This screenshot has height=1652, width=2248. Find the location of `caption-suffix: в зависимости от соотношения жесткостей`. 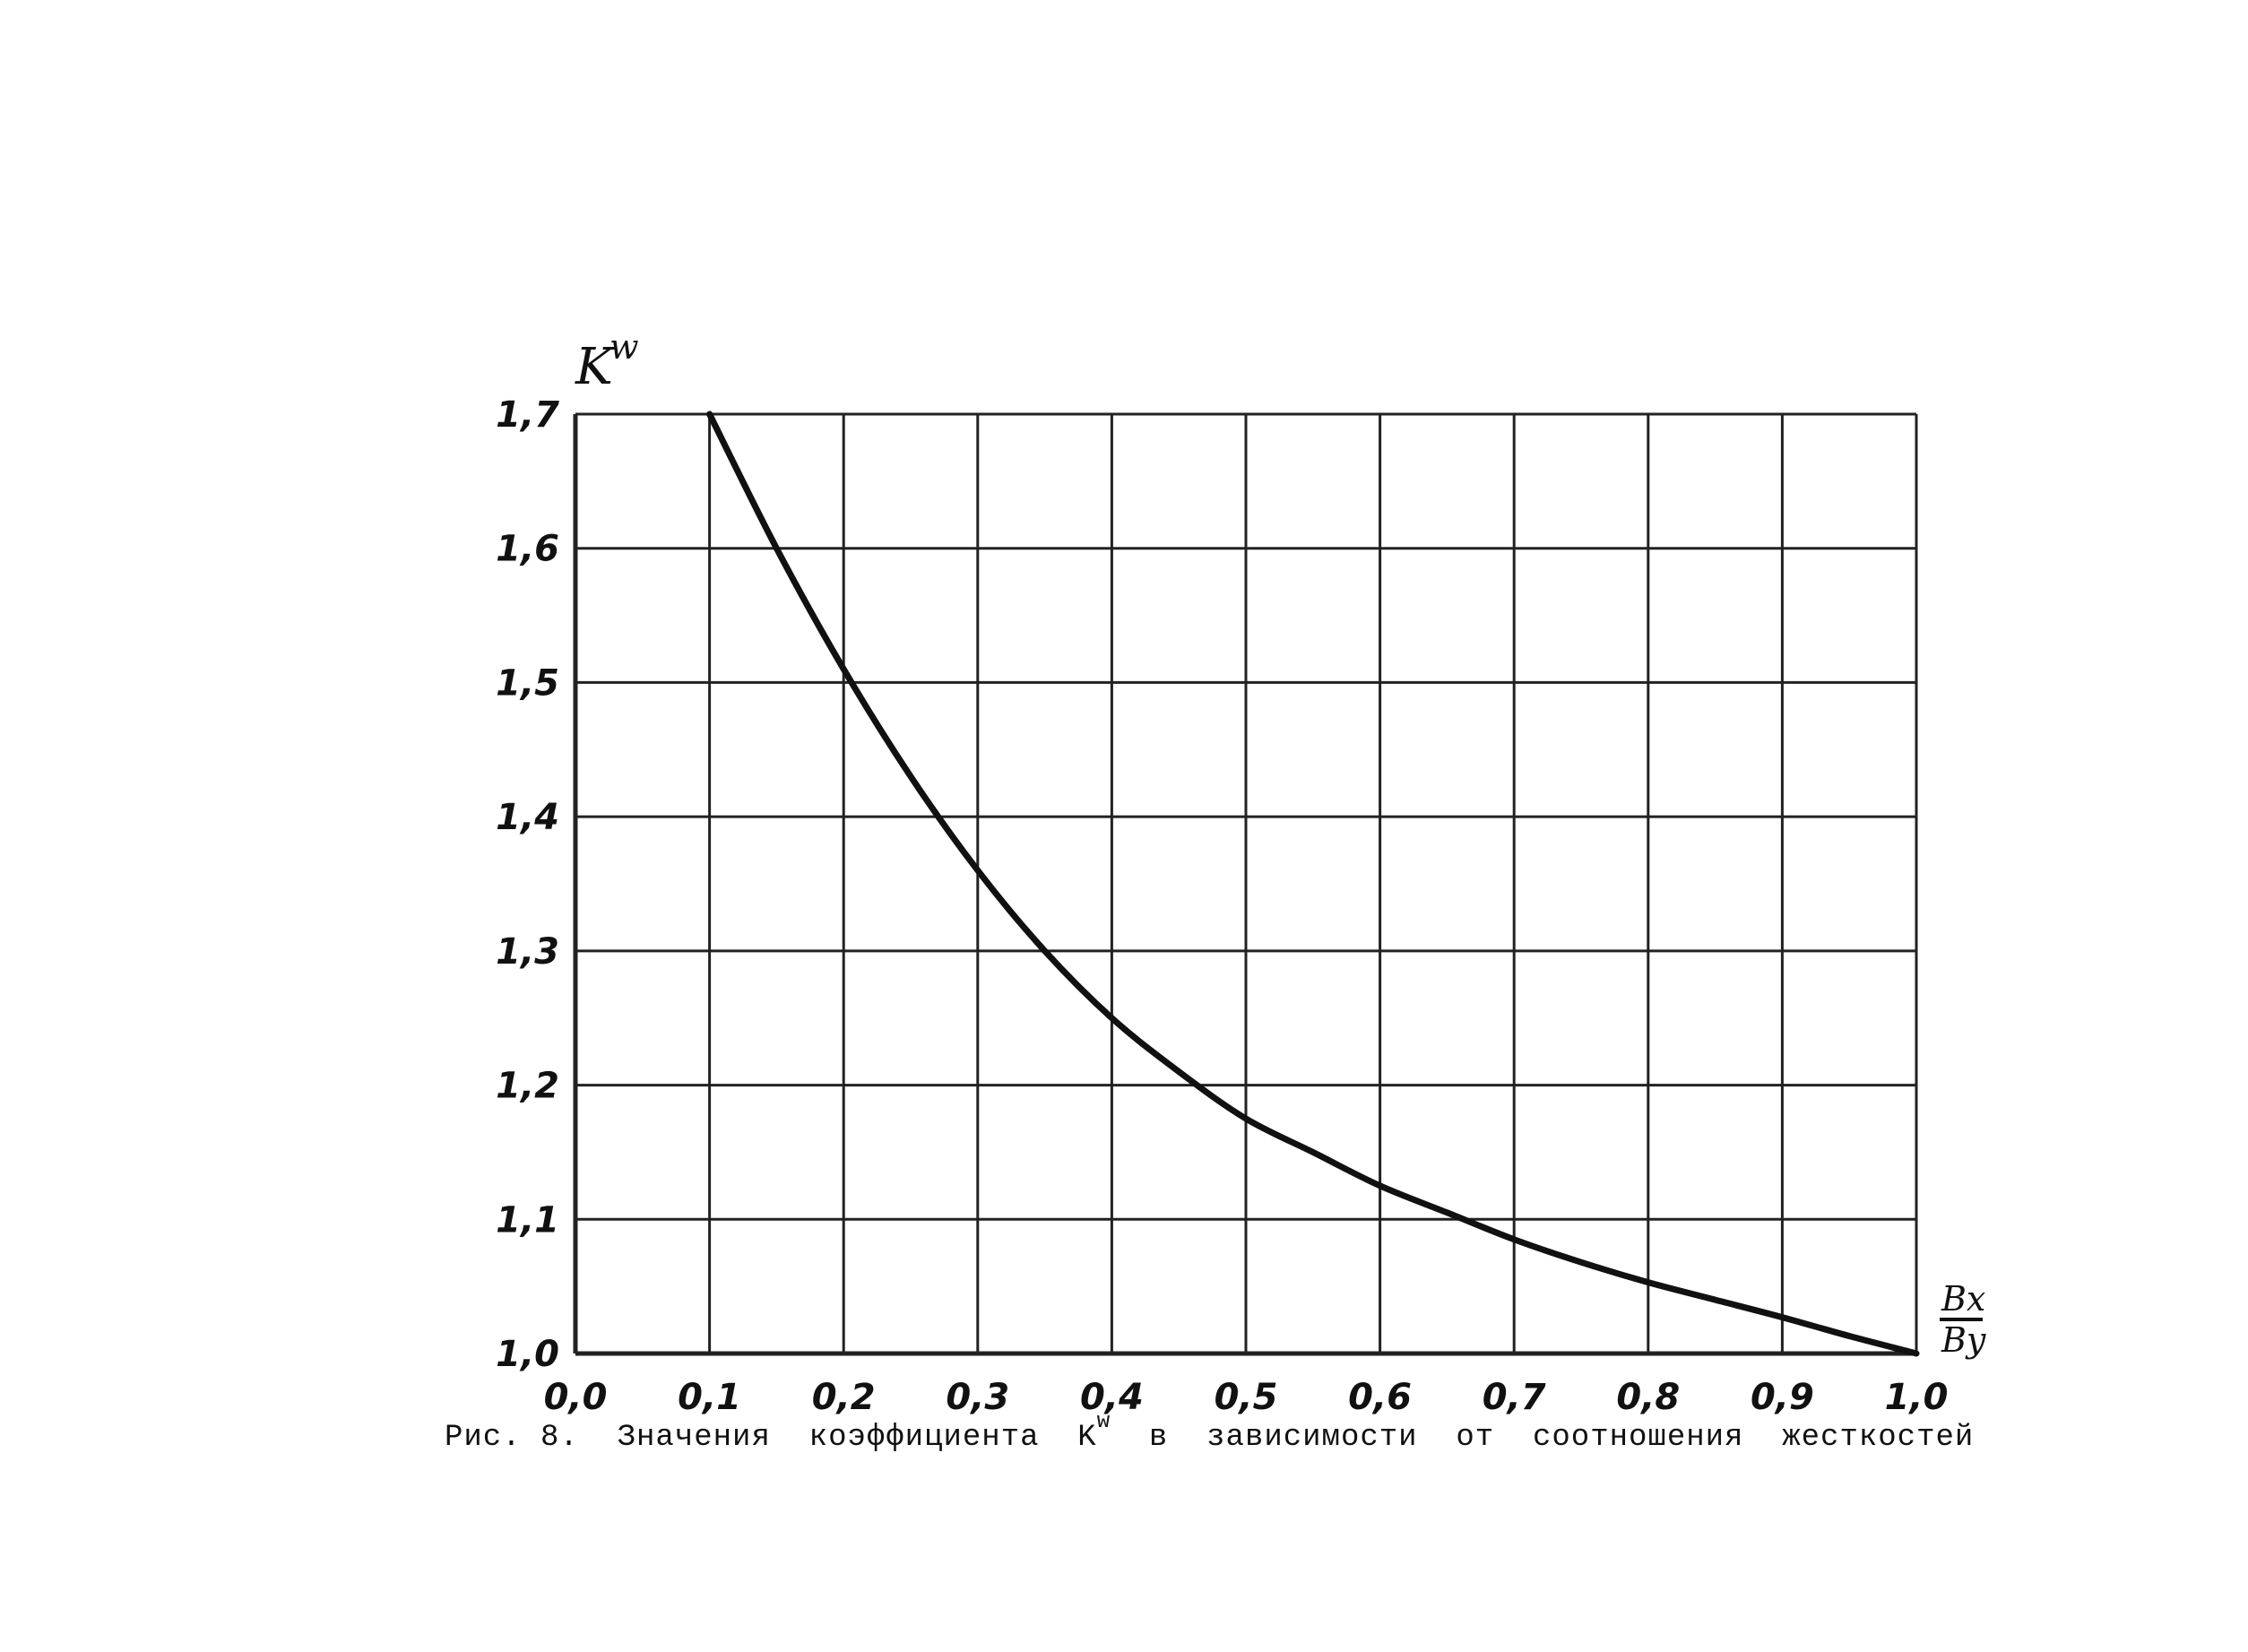

caption-suffix: в зависимости от соотношения жесткостей is located at coordinates (1543, 1438).